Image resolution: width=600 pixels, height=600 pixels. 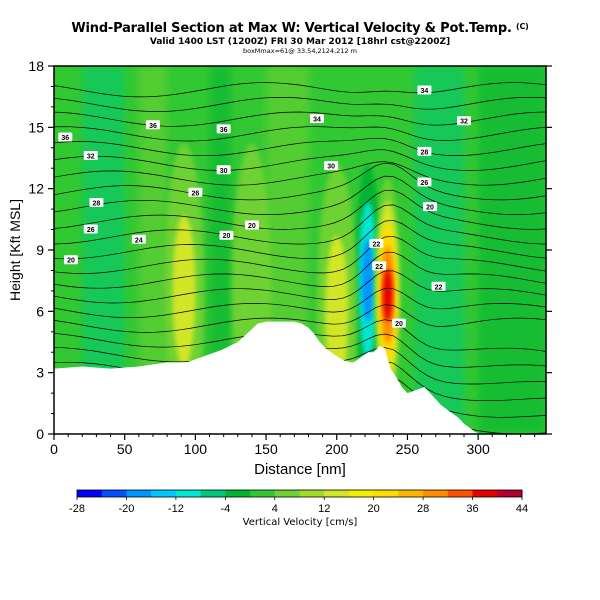 I want to click on colorbar-tick-label: 28, so click(x=423, y=509).